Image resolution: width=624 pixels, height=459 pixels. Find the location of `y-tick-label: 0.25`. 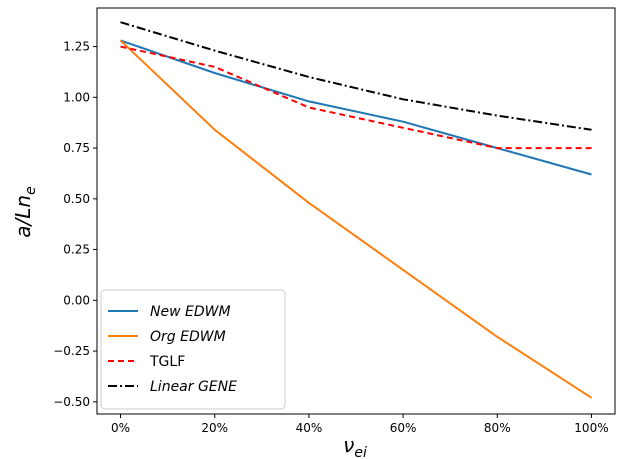

y-tick-label: 0.25 is located at coordinates (76, 250).